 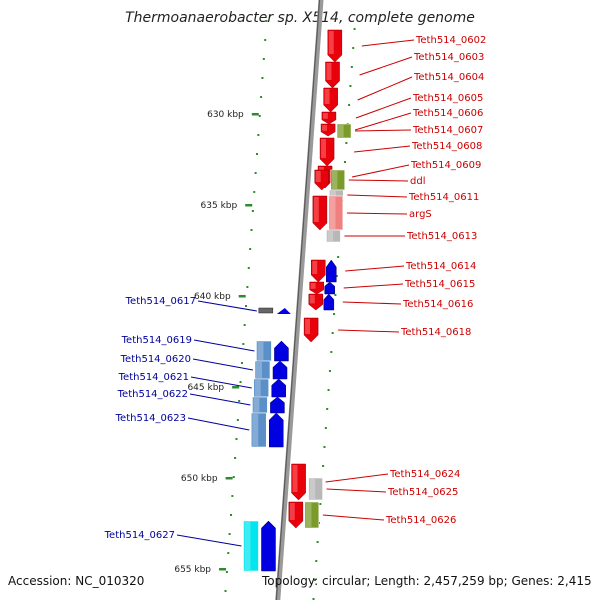 I want to click on scale-tick-label: 650 kbp, so click(x=199, y=479).